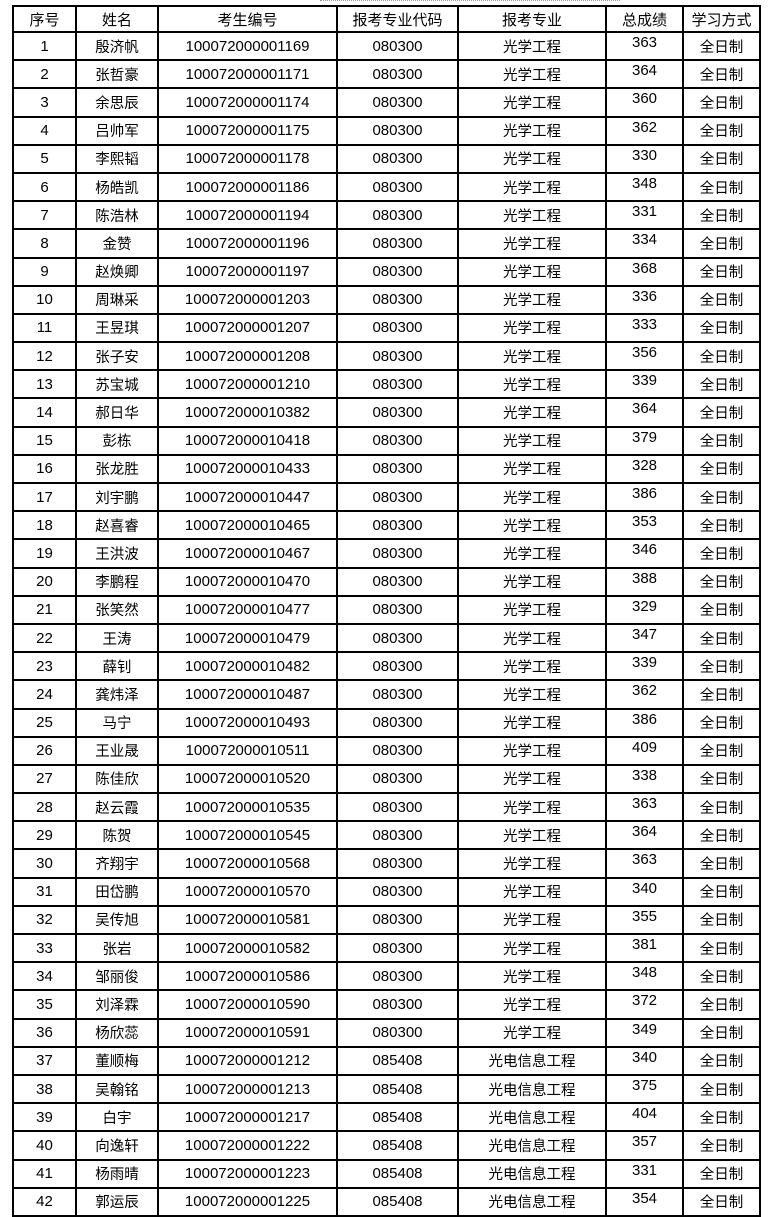  I want to click on cell-major: 光电信息工程, so click(532, 1201).